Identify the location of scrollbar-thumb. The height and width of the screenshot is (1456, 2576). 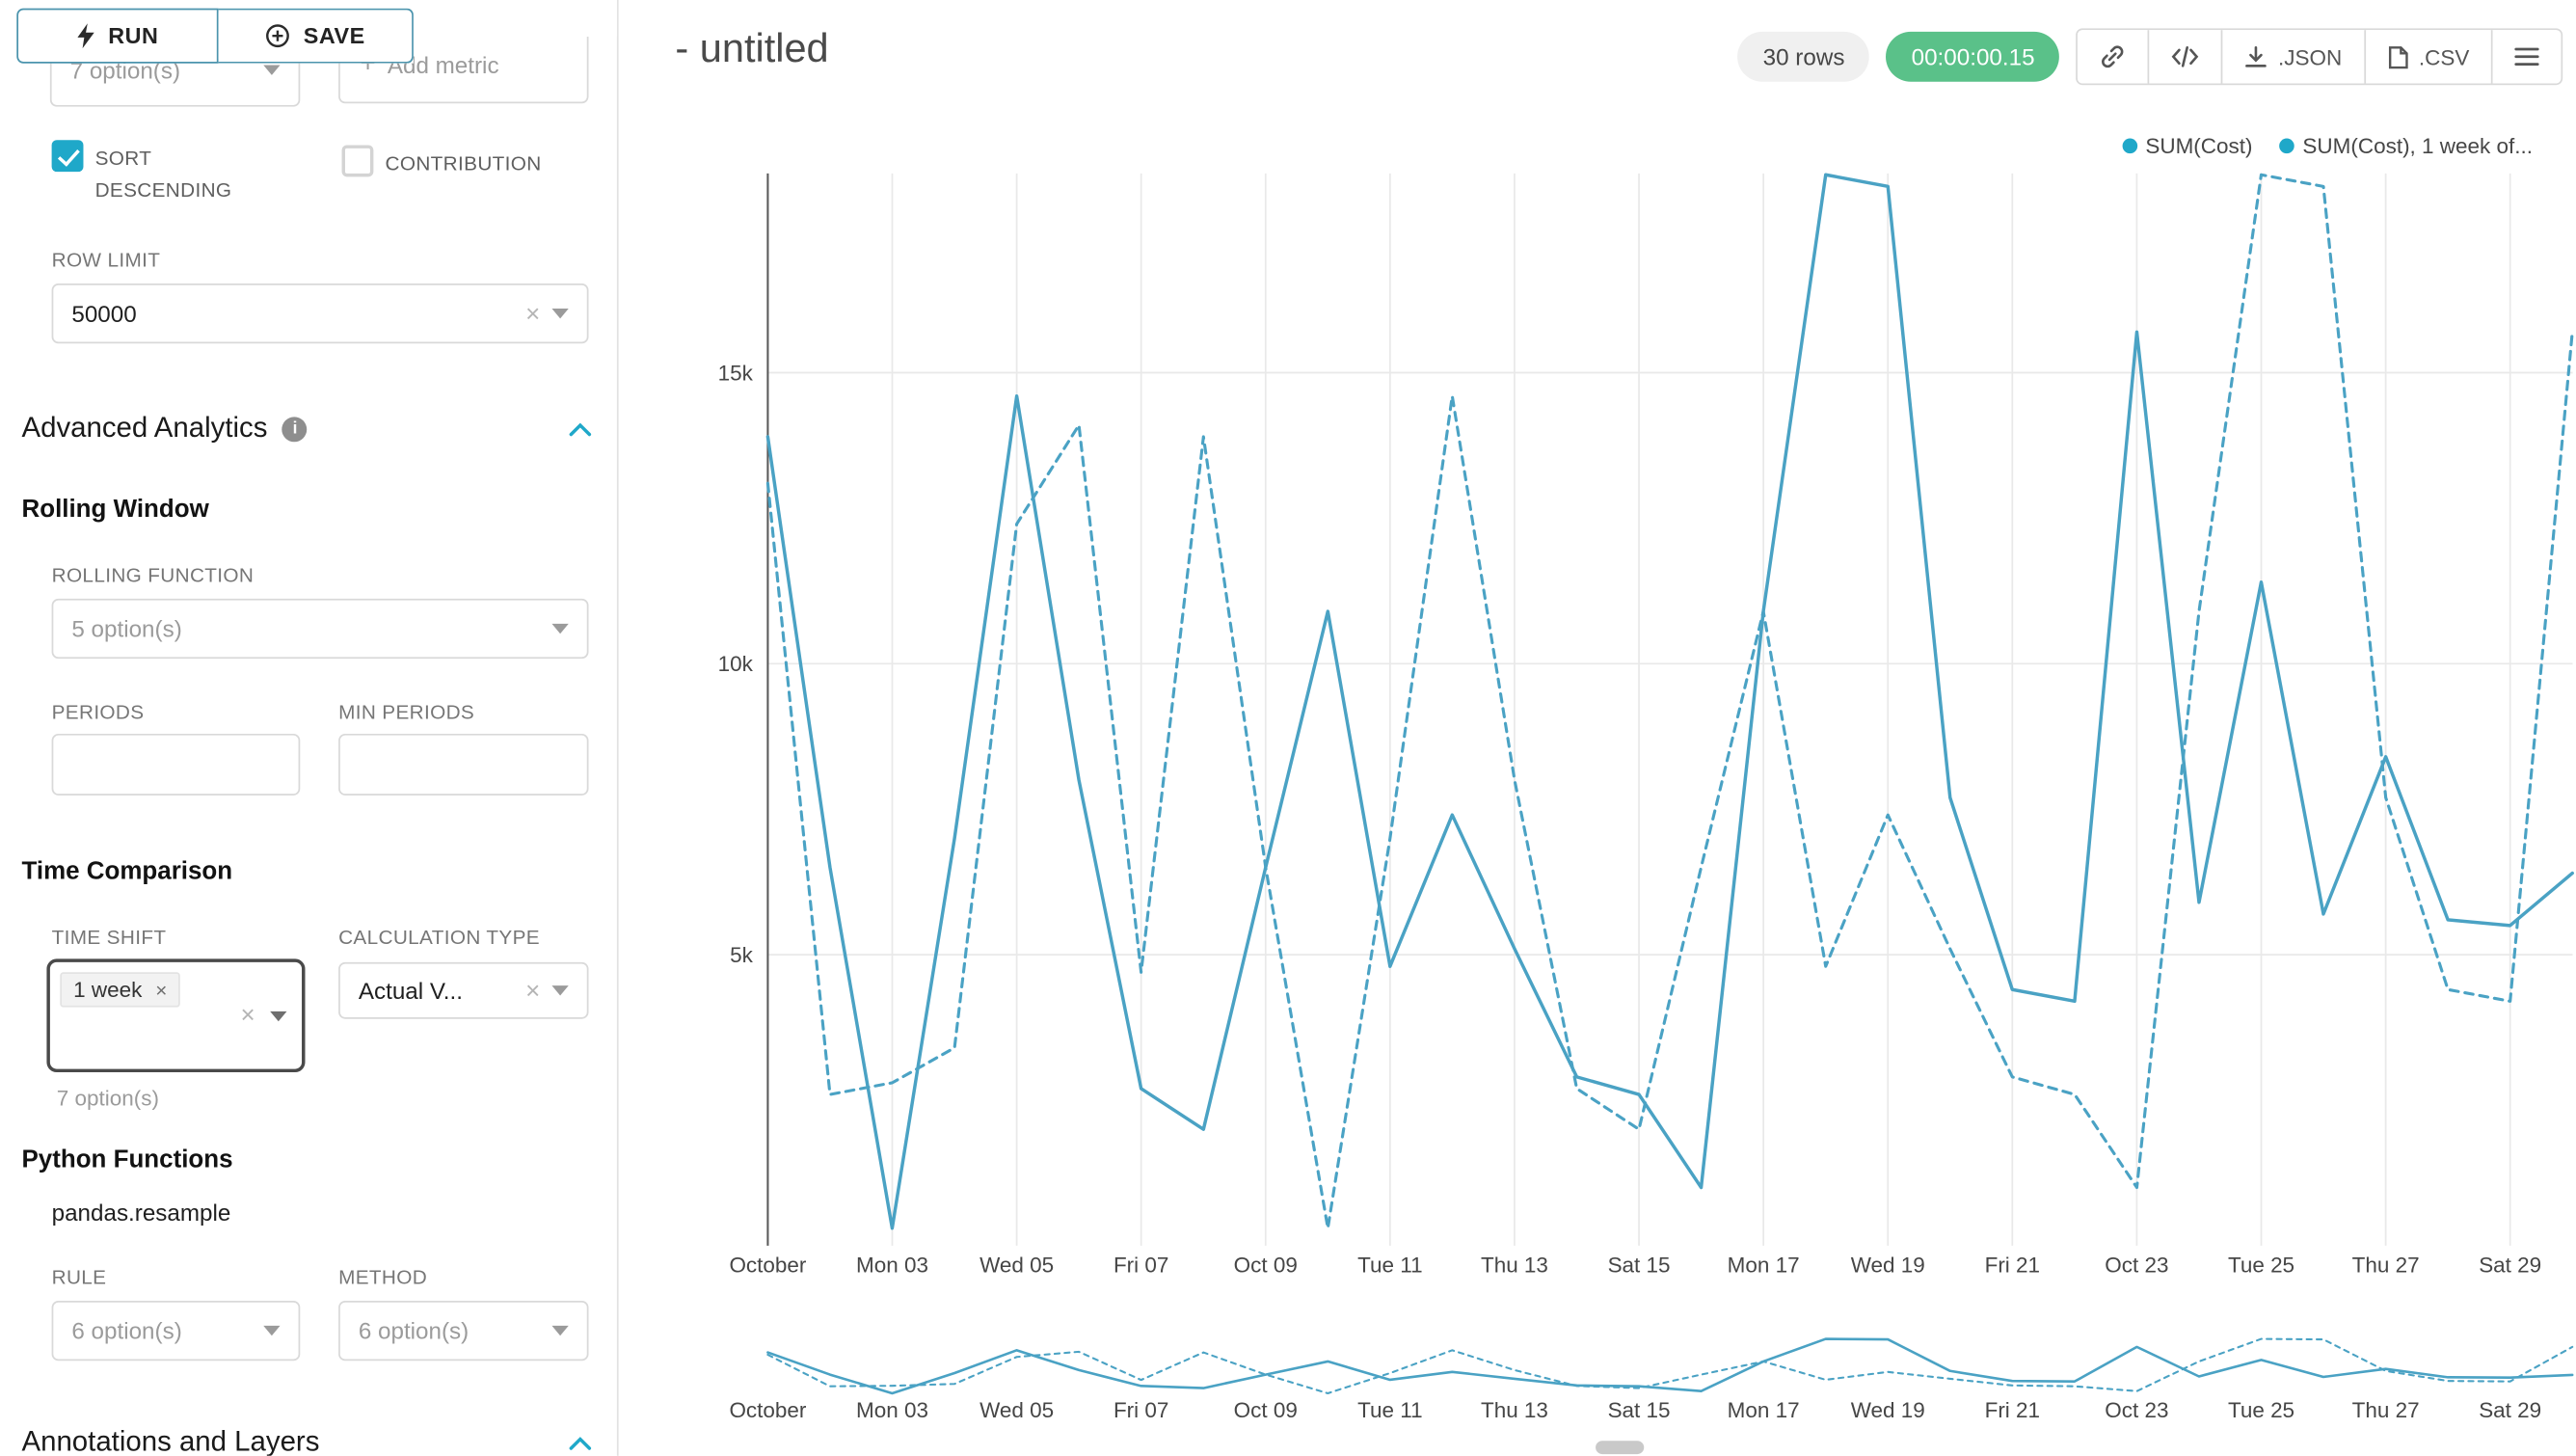
(1621, 1448).